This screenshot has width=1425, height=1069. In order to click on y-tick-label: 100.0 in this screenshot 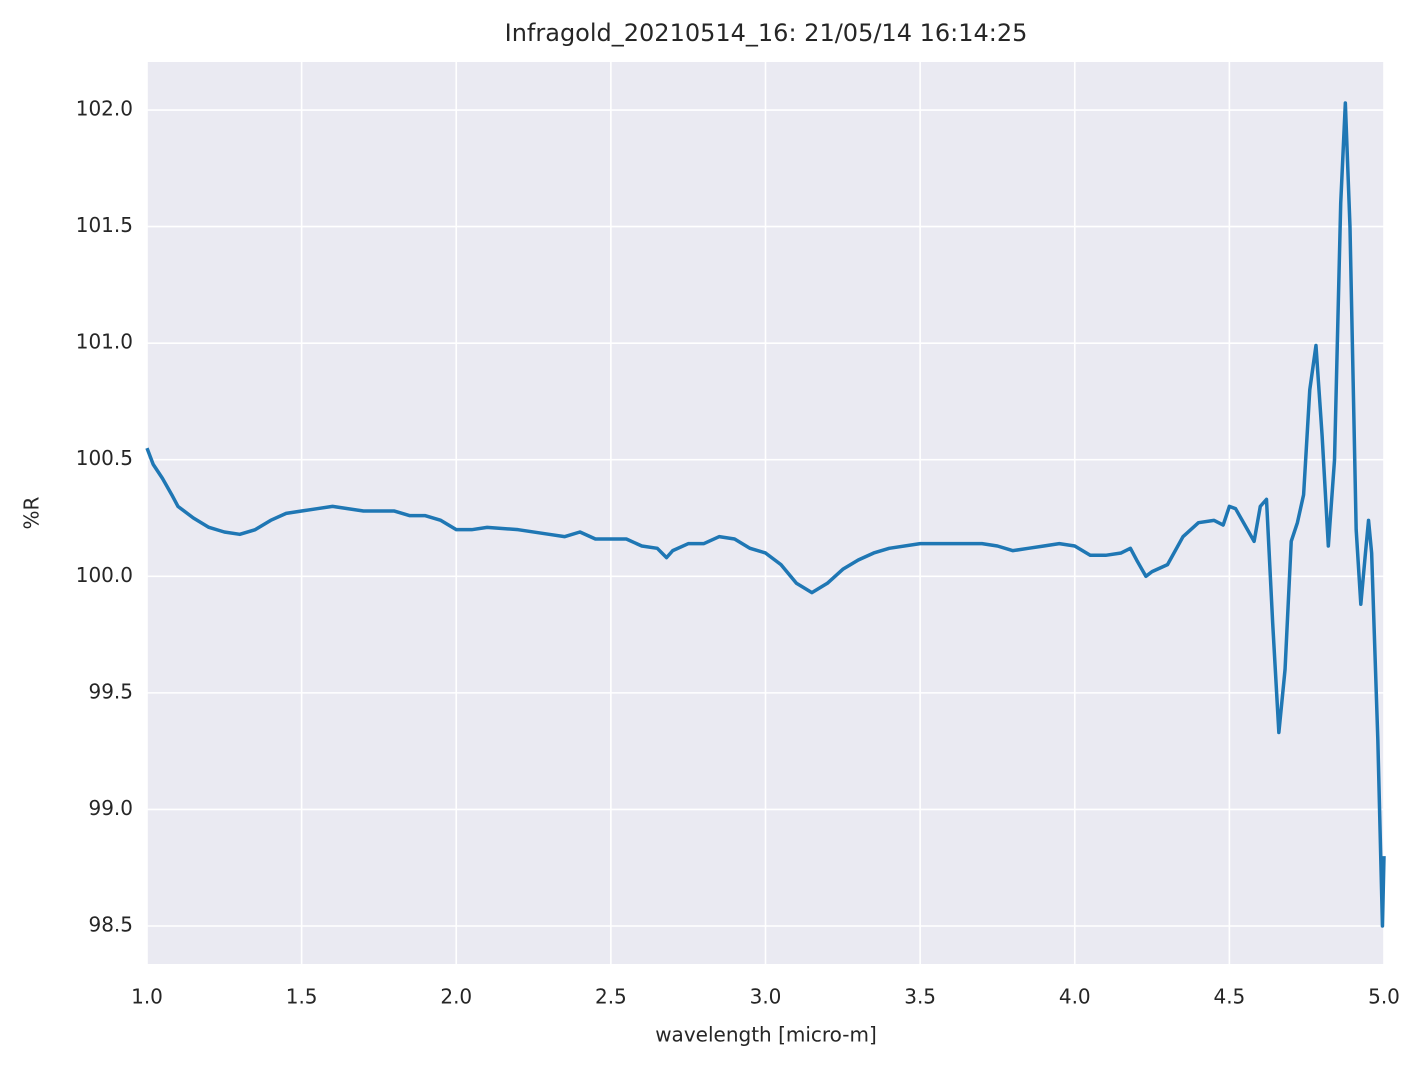, I will do `click(104, 575)`.